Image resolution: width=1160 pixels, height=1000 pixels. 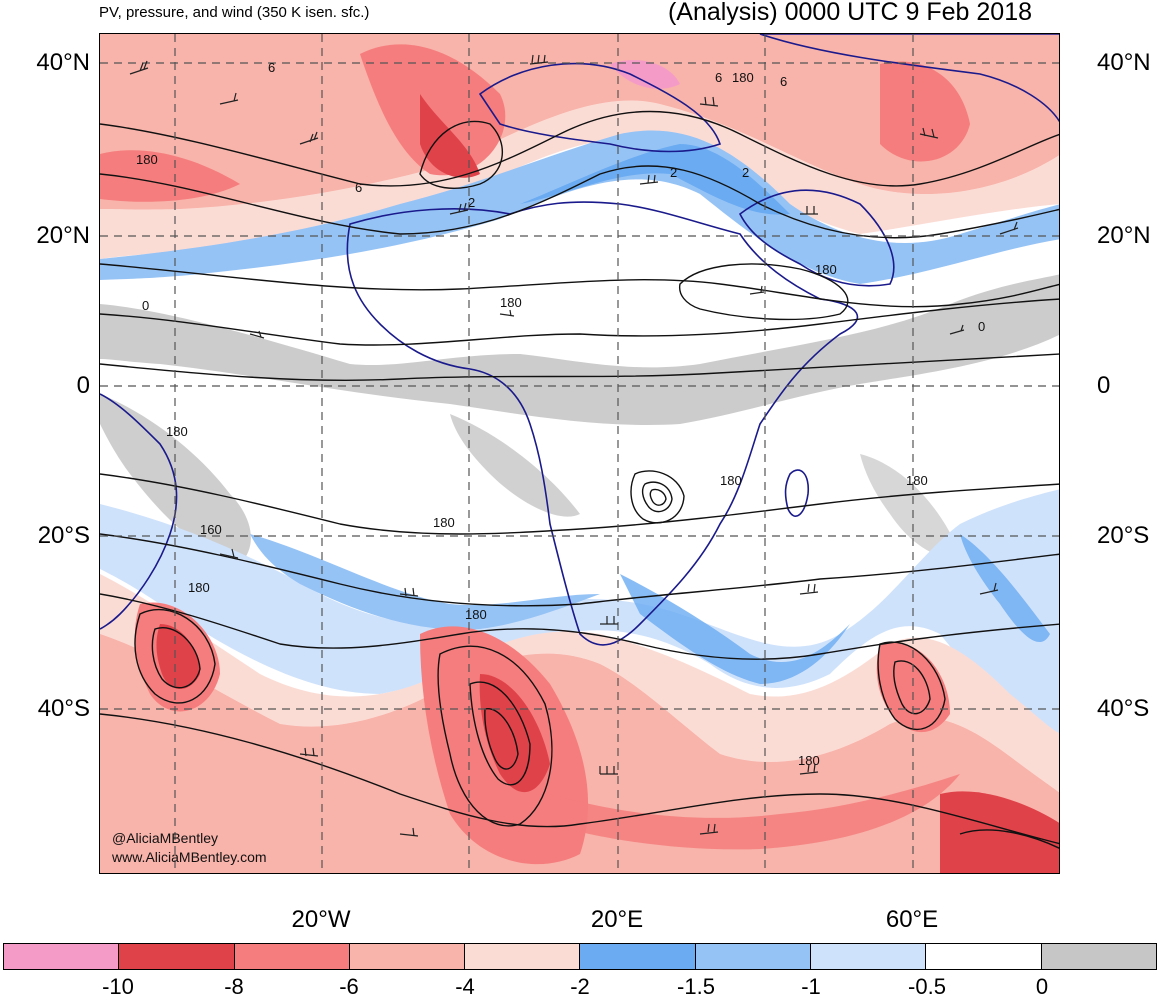 I want to click on colorbar-label: -2, so click(x=580, y=986).